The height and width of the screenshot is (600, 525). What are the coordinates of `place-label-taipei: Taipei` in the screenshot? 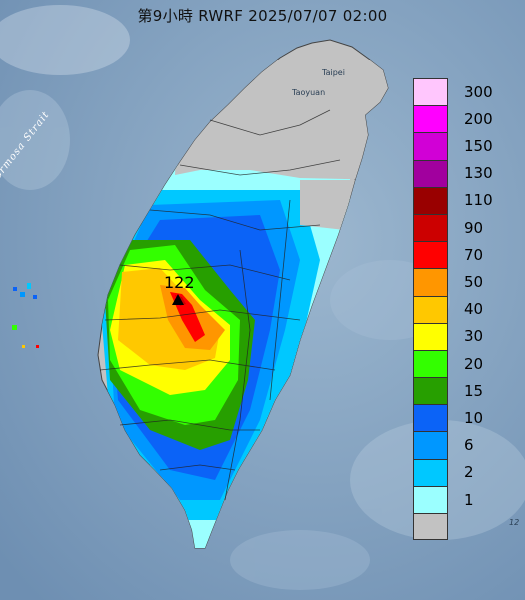 It's located at (333, 72).